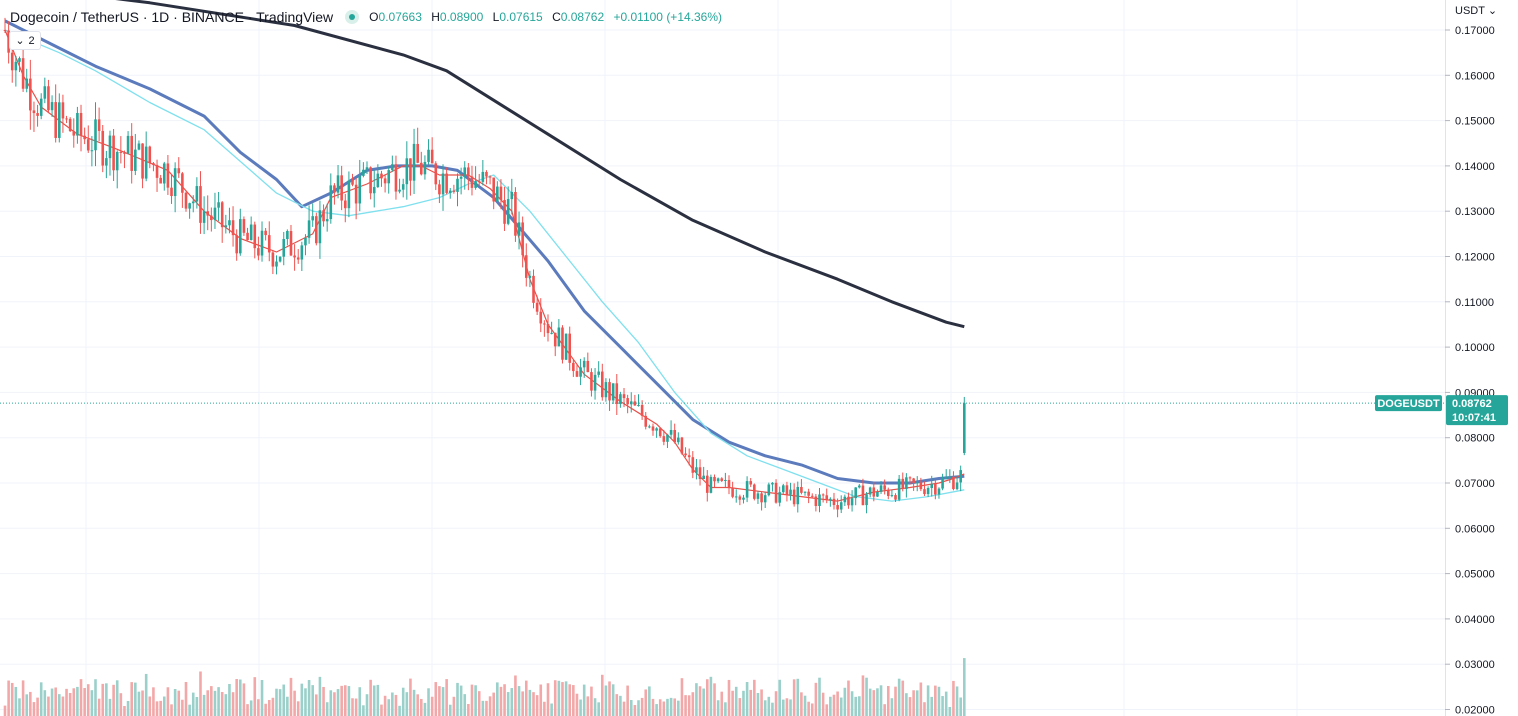 The height and width of the screenshot is (716, 1518). I want to click on volume-bars, so click(484, 687).